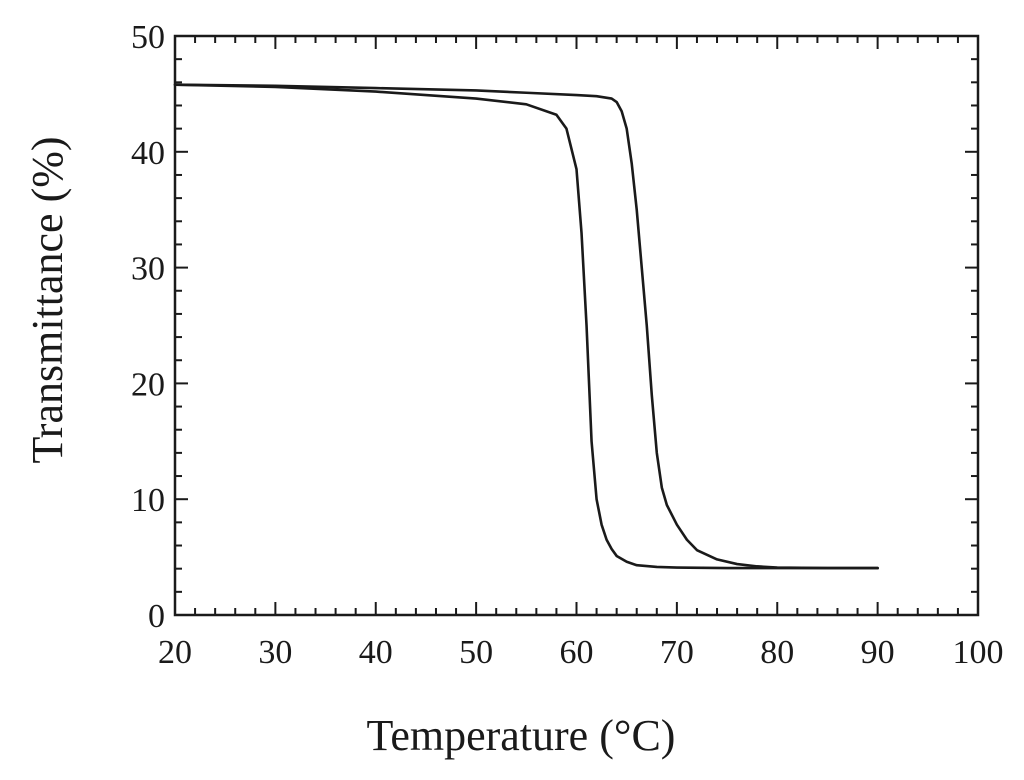 The image size is (1024, 780). I want to click on x-tick-label: 60, so click(577, 652).